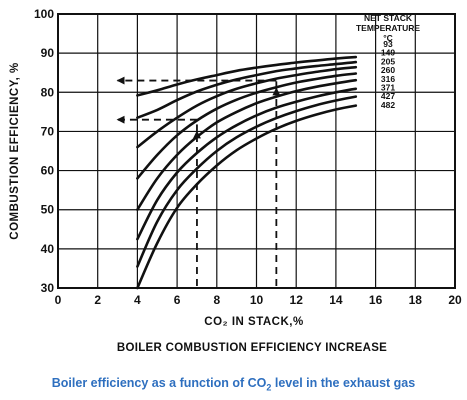 The height and width of the screenshot is (400, 467). What do you see at coordinates (137, 300) in the screenshot?
I see `x-tick-label-4: 4` at bounding box center [137, 300].